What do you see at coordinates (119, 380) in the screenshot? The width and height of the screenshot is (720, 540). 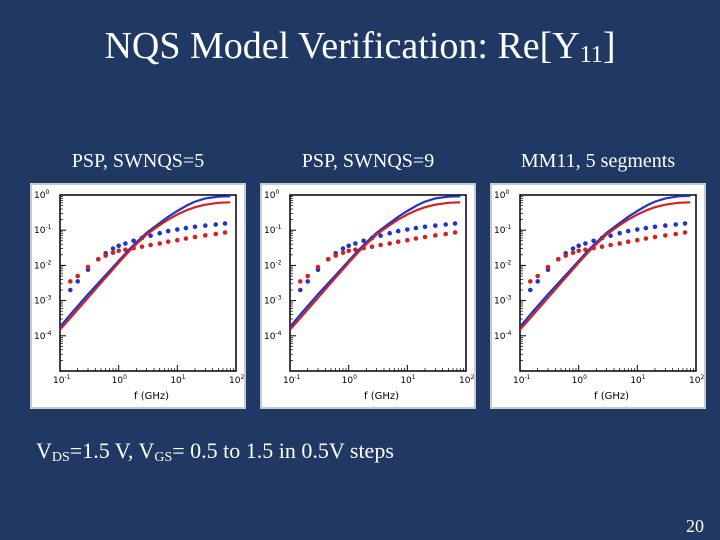 I see `x-tick-label: 10⁰` at bounding box center [119, 380].